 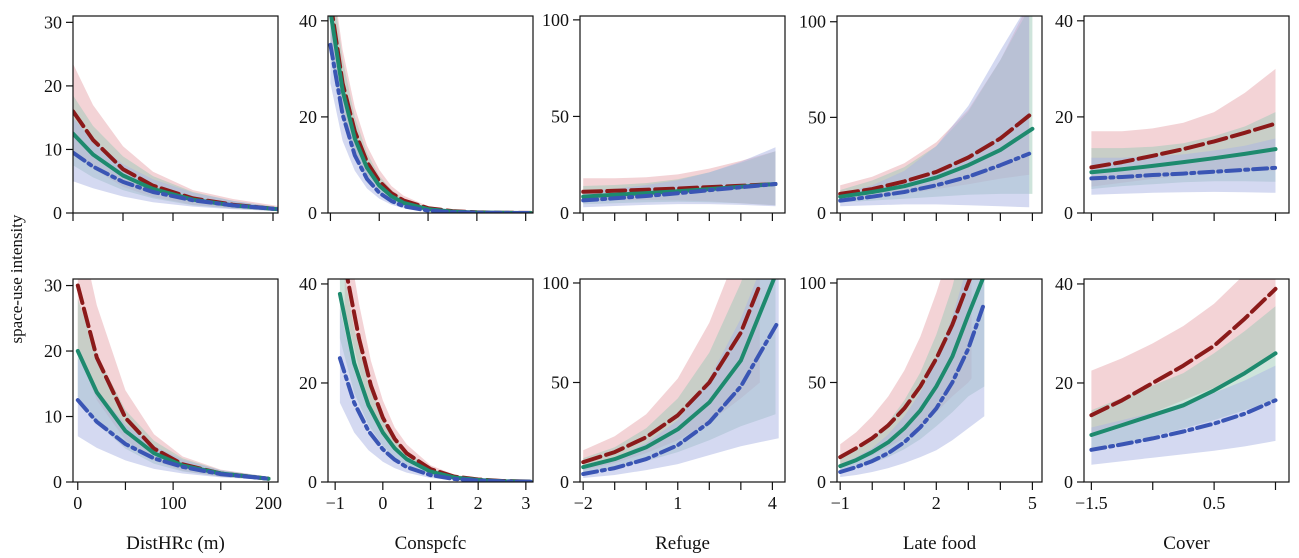 What do you see at coordinates (268, 503) in the screenshot?
I see `x-tick-label: 200` at bounding box center [268, 503].